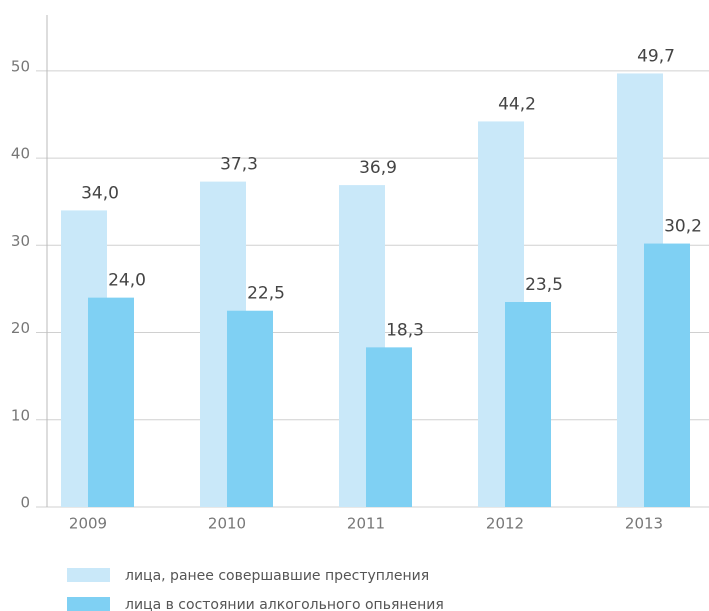 The width and height of the screenshot is (709, 611). Describe the element at coordinates (25, 503) in the screenshot. I see `y-tick-label: 0` at that location.